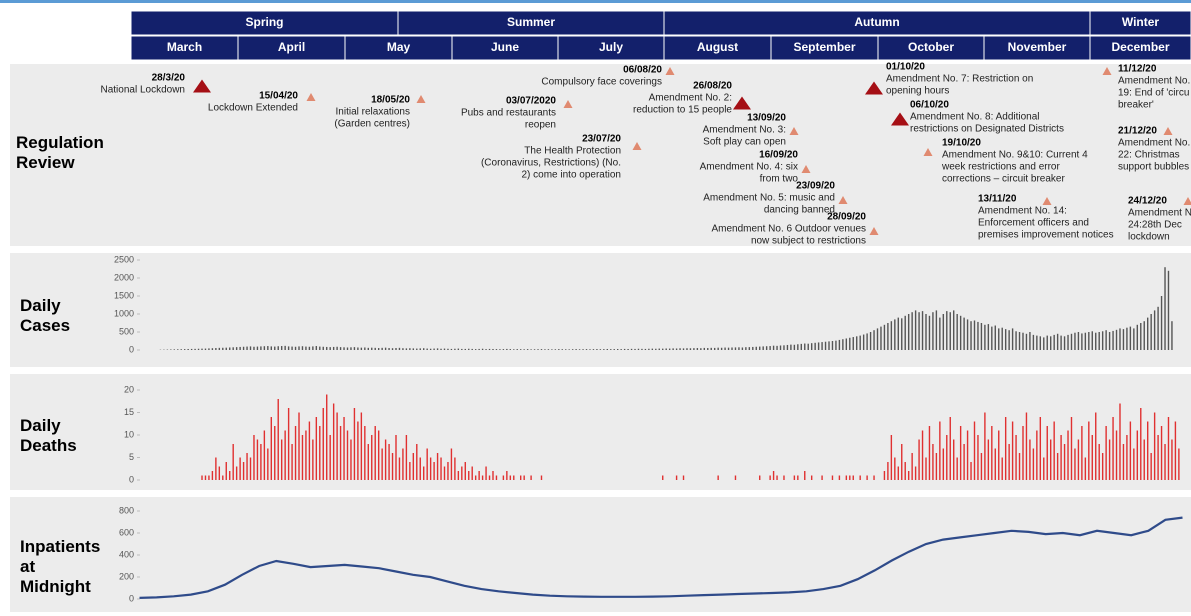  What do you see at coordinates (808, 241) in the screenshot?
I see `event-text: now subject to restrictions` at bounding box center [808, 241].